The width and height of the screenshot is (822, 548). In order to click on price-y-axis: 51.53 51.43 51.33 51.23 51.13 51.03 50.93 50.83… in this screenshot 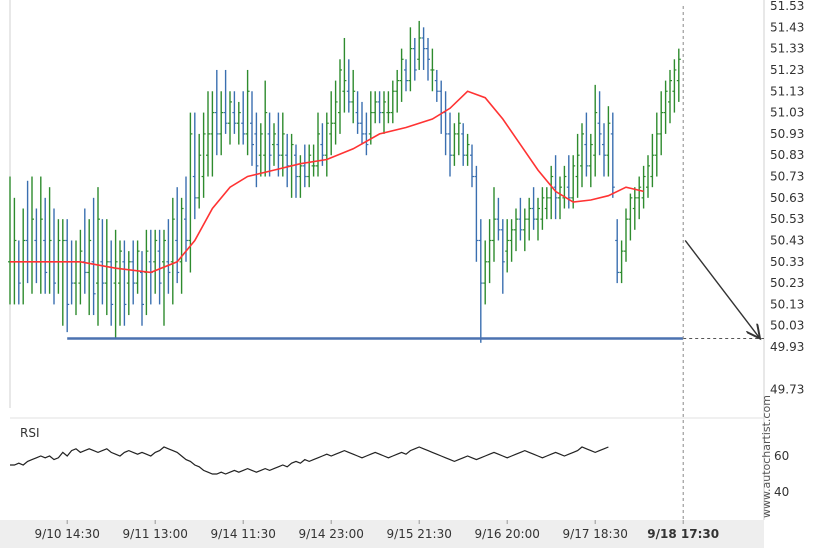, I will do `click(787, 198)`.